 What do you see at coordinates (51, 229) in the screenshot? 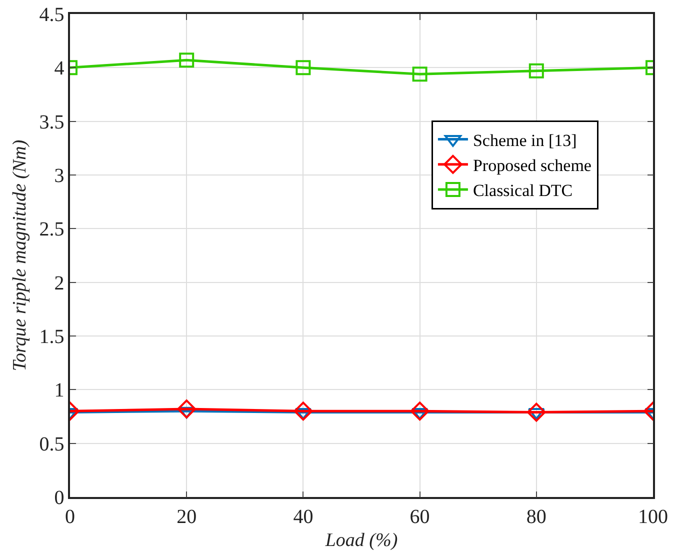
I see `y-tick-label: 2.5` at bounding box center [51, 229].